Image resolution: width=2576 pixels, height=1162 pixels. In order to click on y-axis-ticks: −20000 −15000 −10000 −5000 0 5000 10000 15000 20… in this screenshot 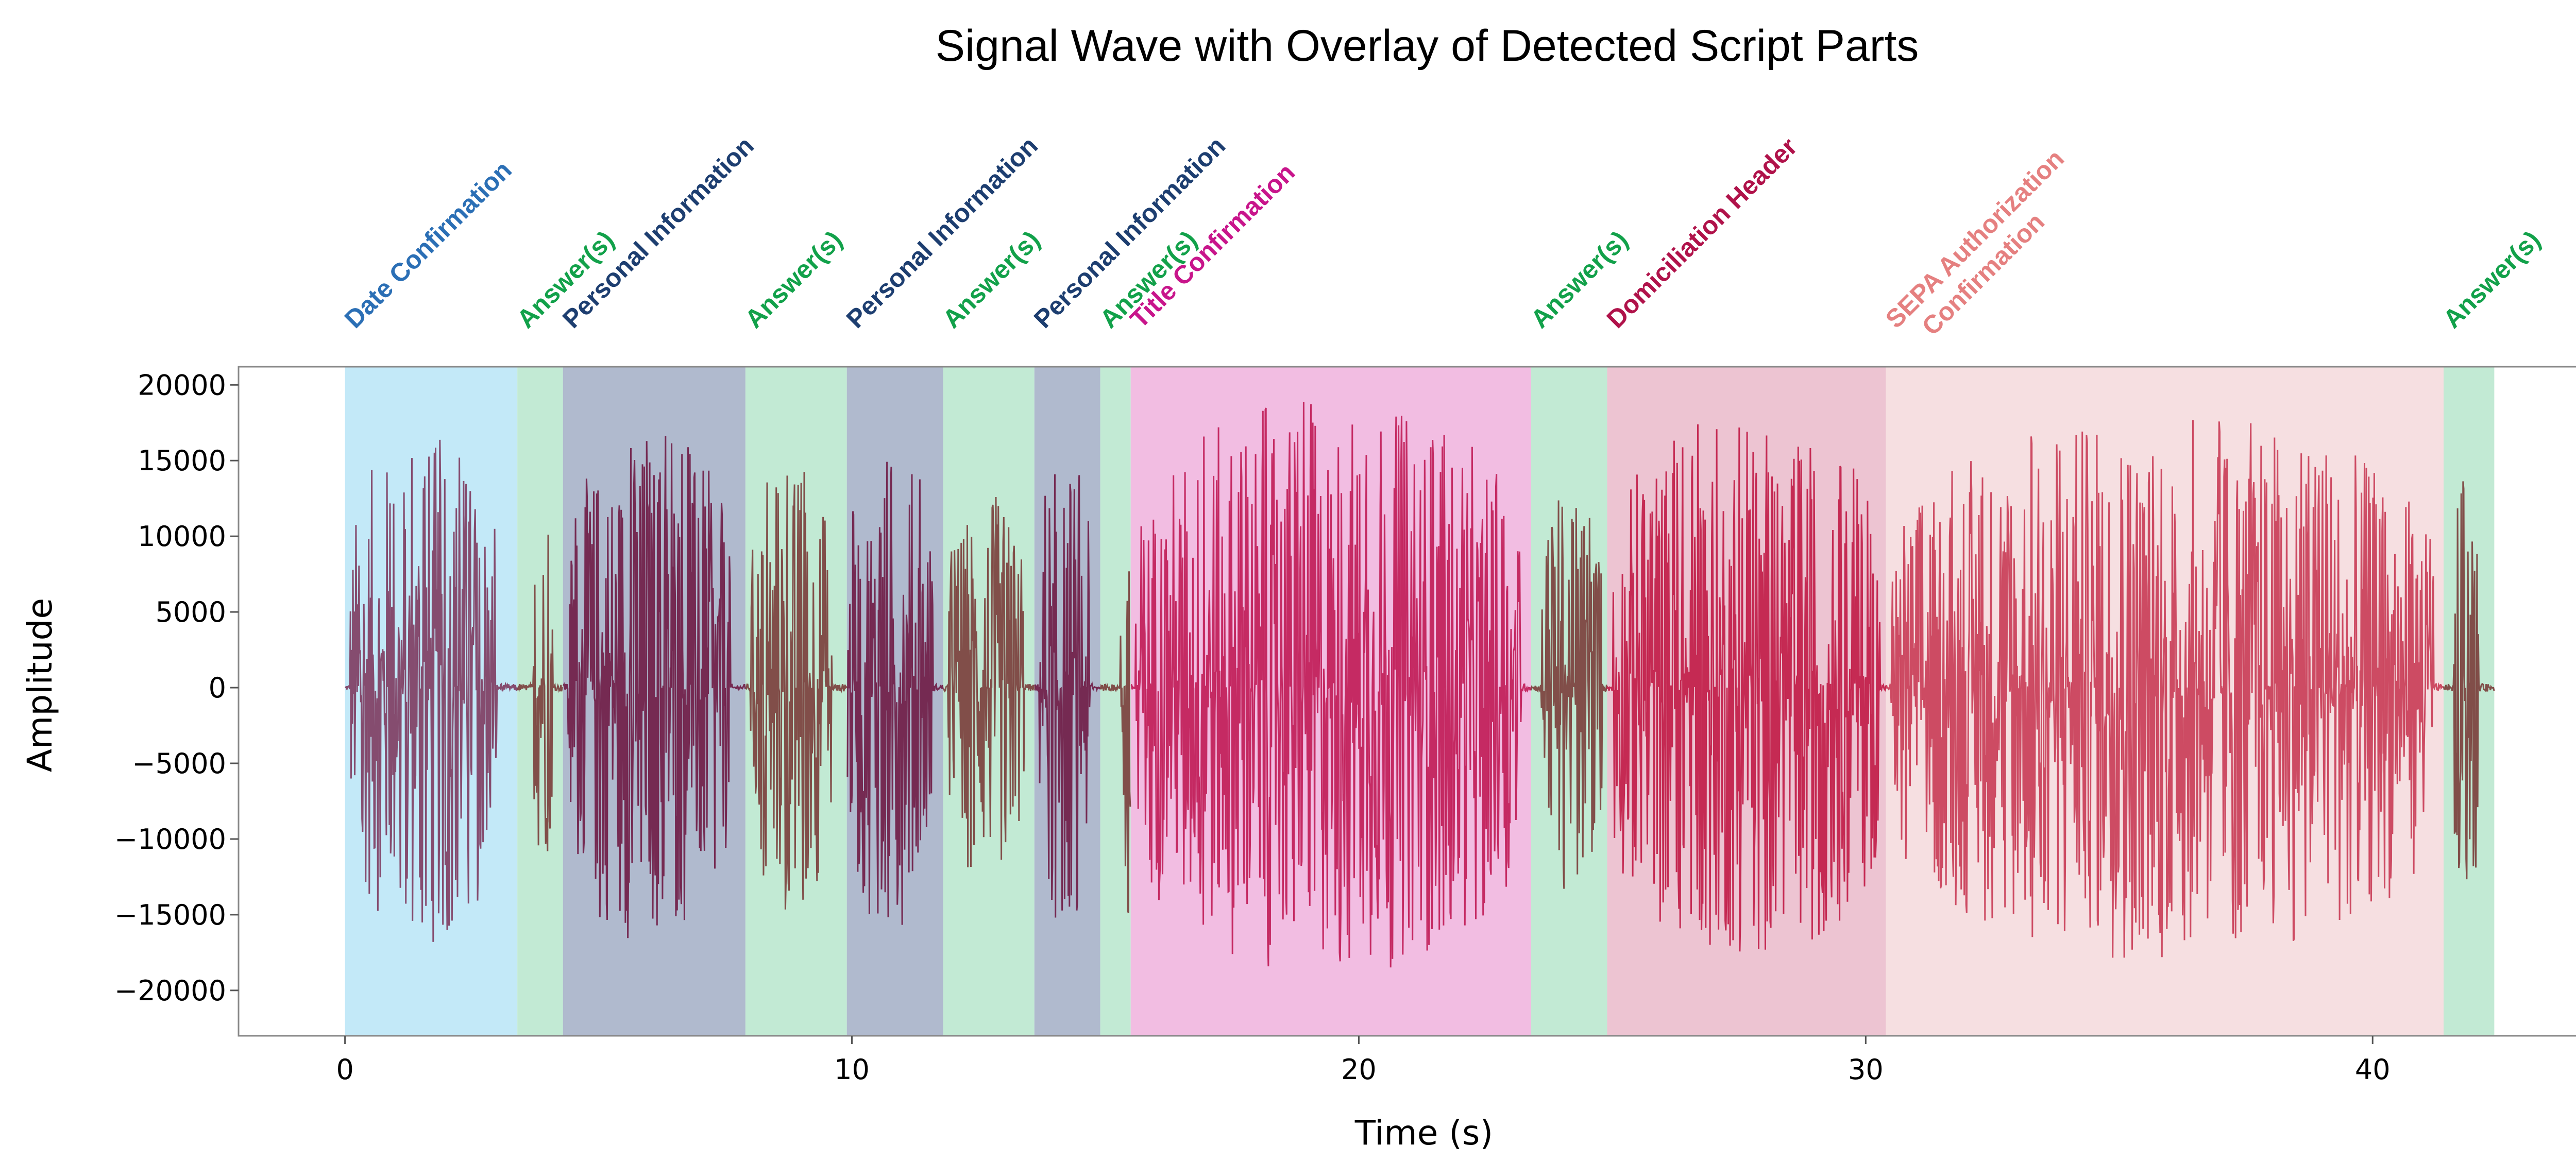, I will do `click(176, 688)`.